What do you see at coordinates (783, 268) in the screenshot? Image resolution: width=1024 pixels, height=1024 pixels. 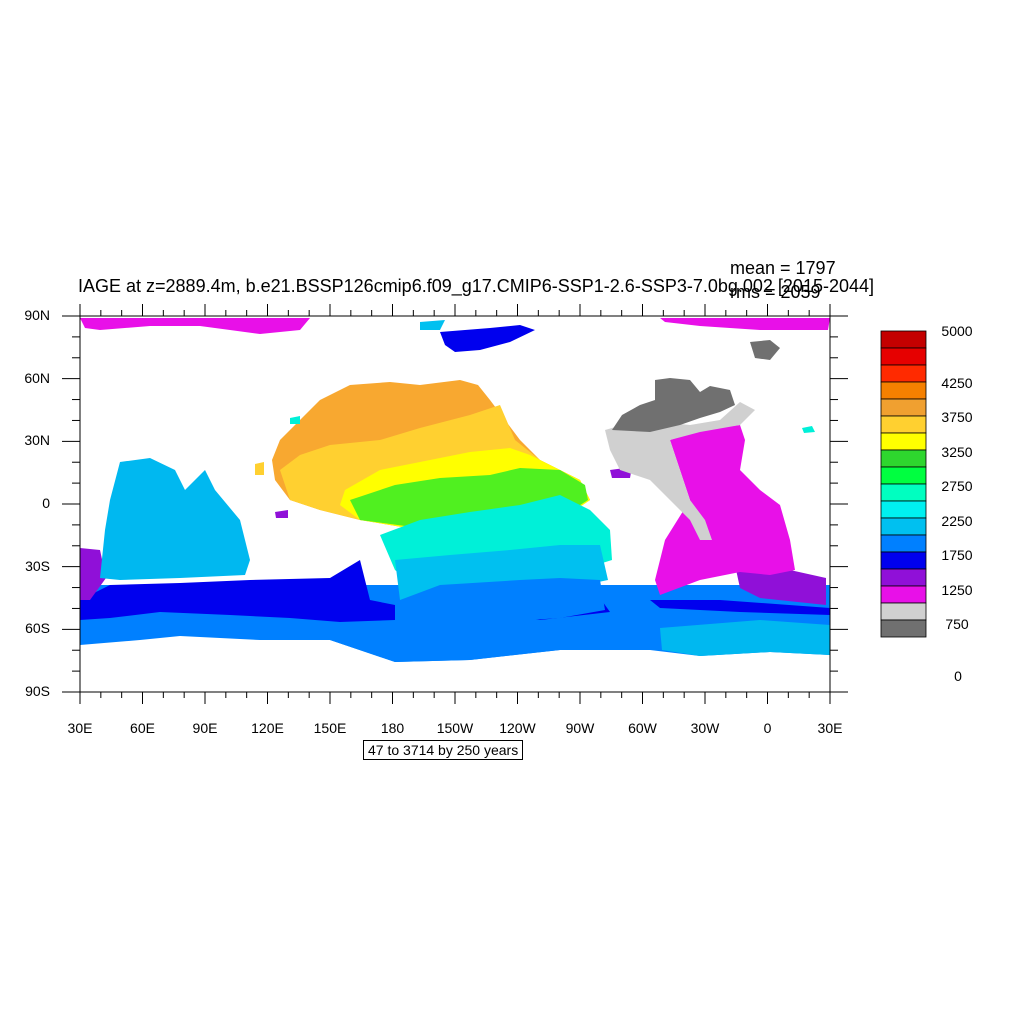 I see `mean-stat: mean = 1797` at bounding box center [783, 268].